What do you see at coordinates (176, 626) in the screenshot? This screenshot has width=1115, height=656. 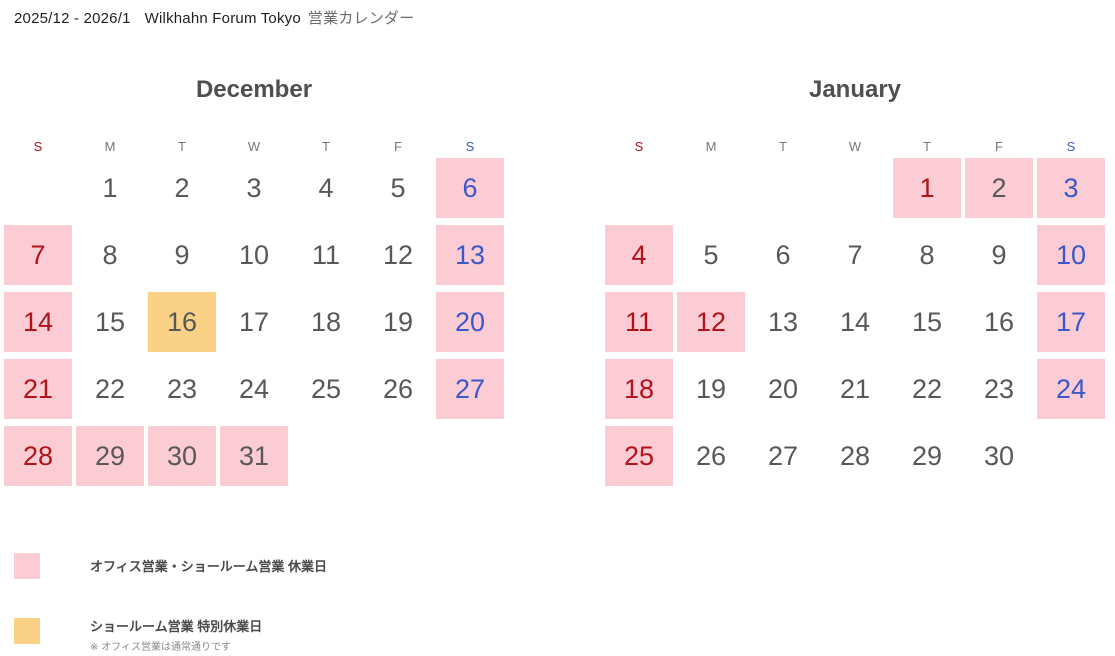 I see `legend-label-special: ショールーム営業 特別休業日` at bounding box center [176, 626].